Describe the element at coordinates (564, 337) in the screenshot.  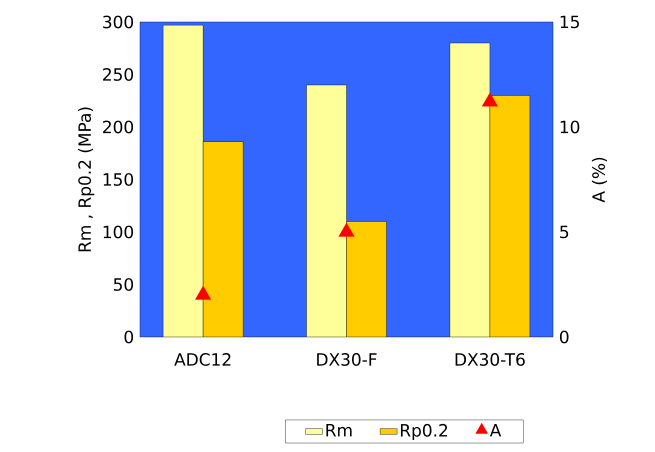
I see `y2-tick-label: 0` at that location.